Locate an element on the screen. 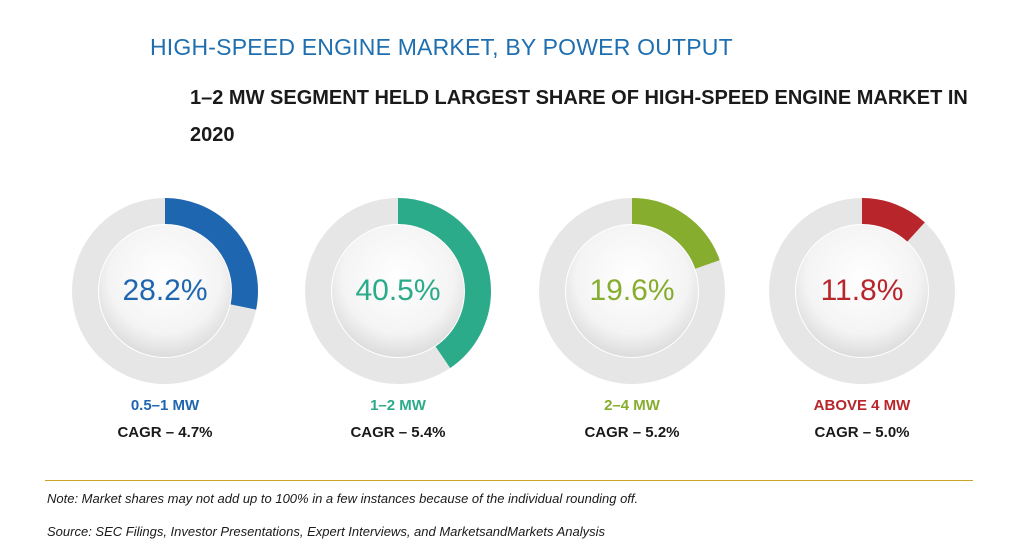  cagr-label: CAGR – 5.0% is located at coordinates (862, 432).